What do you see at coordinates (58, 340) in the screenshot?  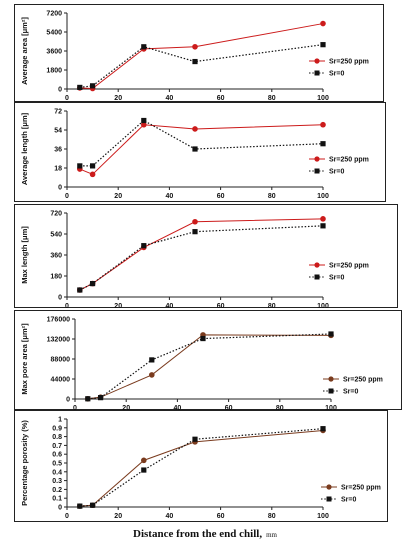 I see `y-tick-label: 132000` at bounding box center [58, 340].